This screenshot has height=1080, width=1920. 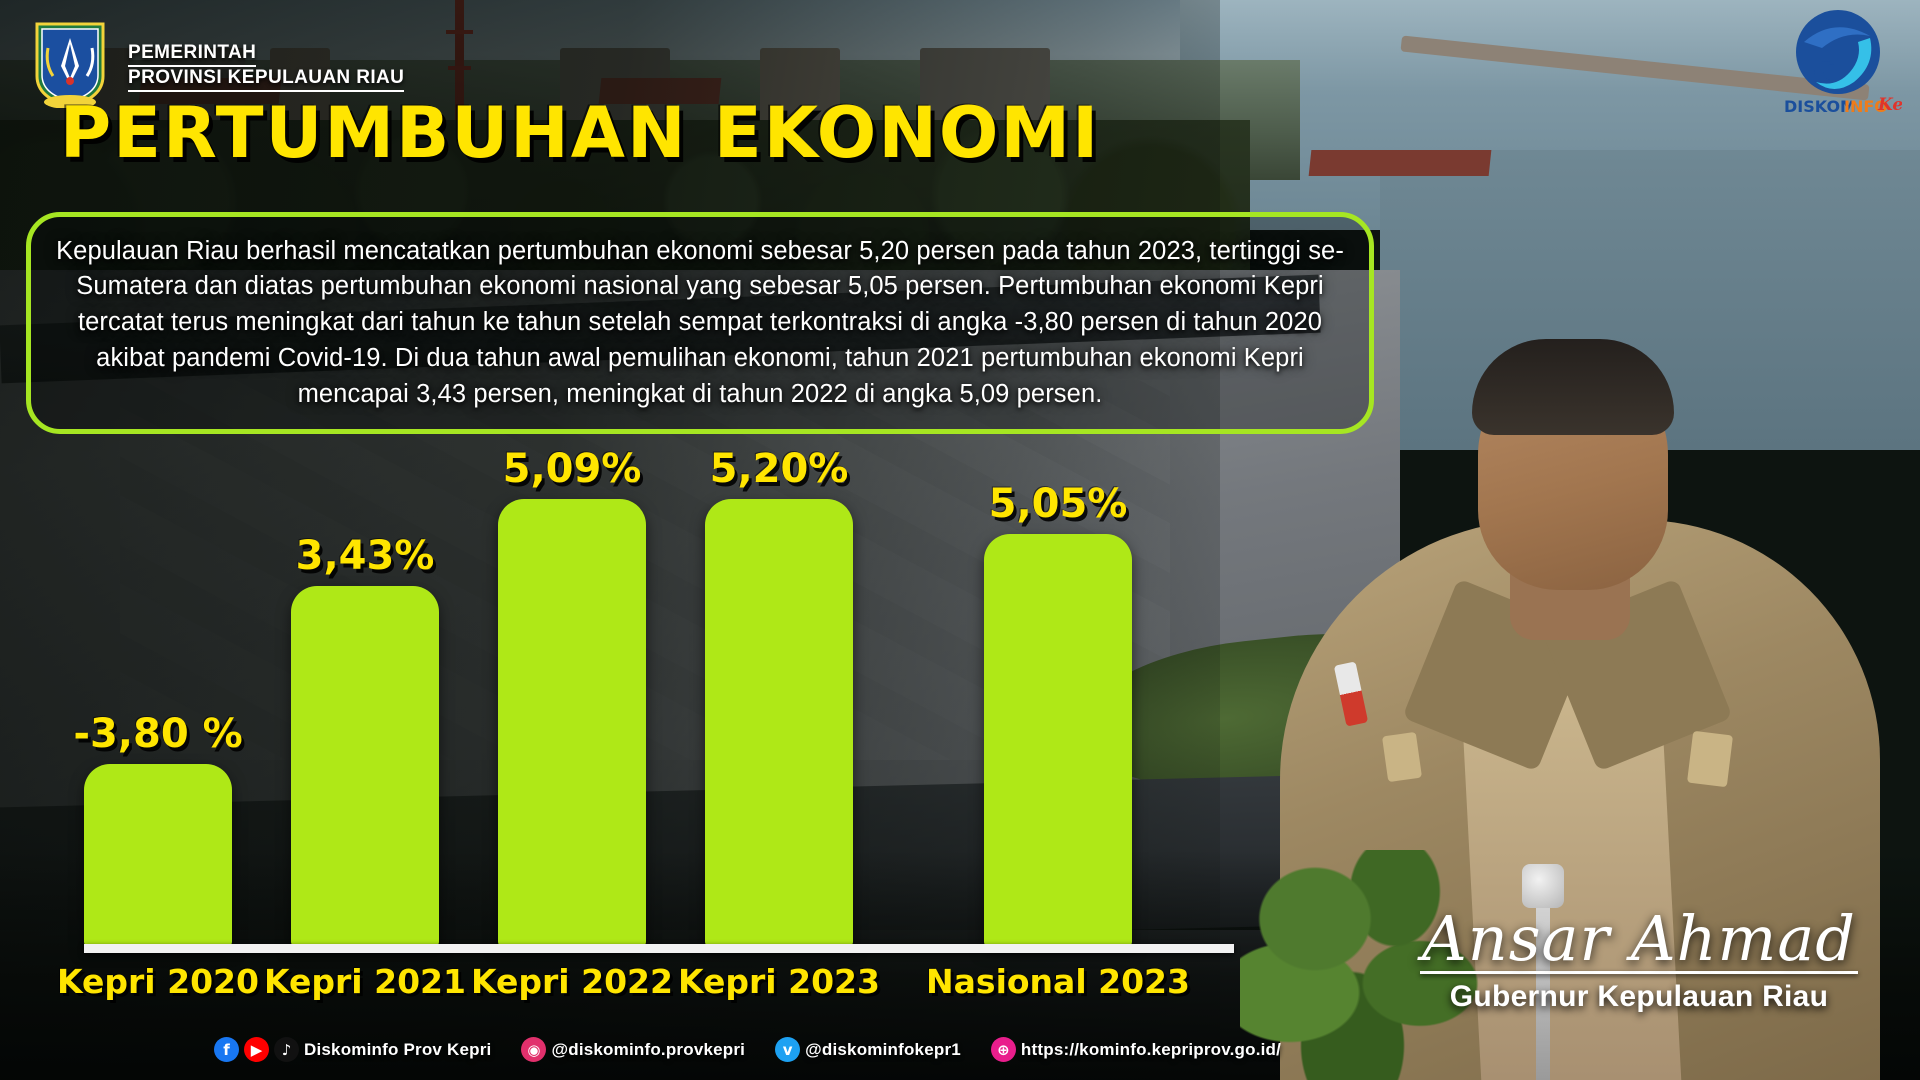 What do you see at coordinates (1151, 1049) in the screenshot?
I see `social-handle-label: https://kominfo.kepriprov.go.id/` at bounding box center [1151, 1049].